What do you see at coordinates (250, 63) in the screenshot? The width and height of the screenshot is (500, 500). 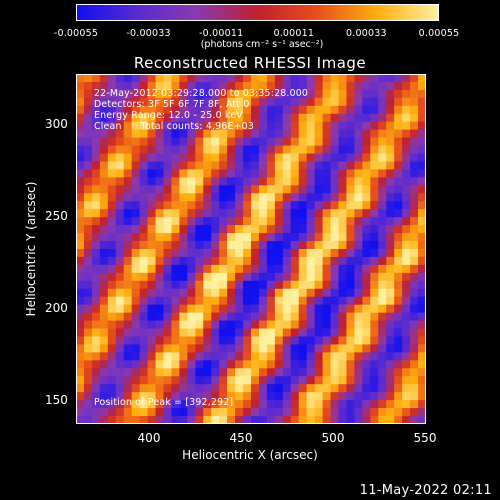 I see `chart-title: Reconstructed RHESSI Image` at bounding box center [250, 63].